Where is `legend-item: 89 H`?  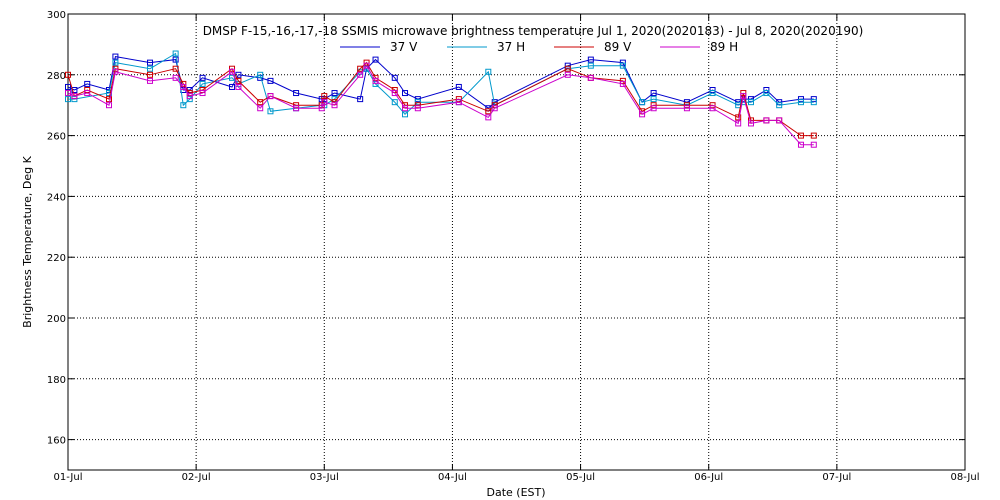 legend-item: 89 H is located at coordinates (699, 47).